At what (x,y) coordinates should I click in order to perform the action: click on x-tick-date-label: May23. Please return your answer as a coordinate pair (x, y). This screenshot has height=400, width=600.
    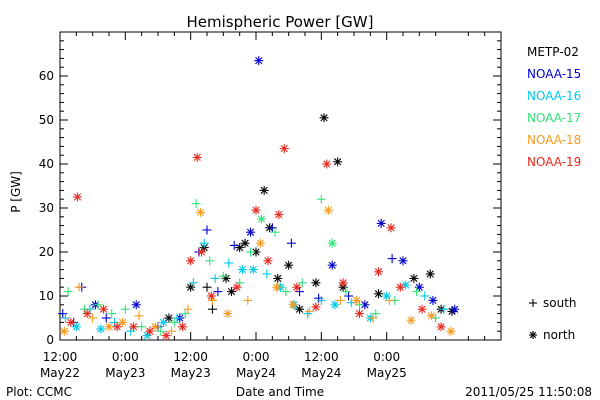
    Looking at the image, I should click on (191, 373).